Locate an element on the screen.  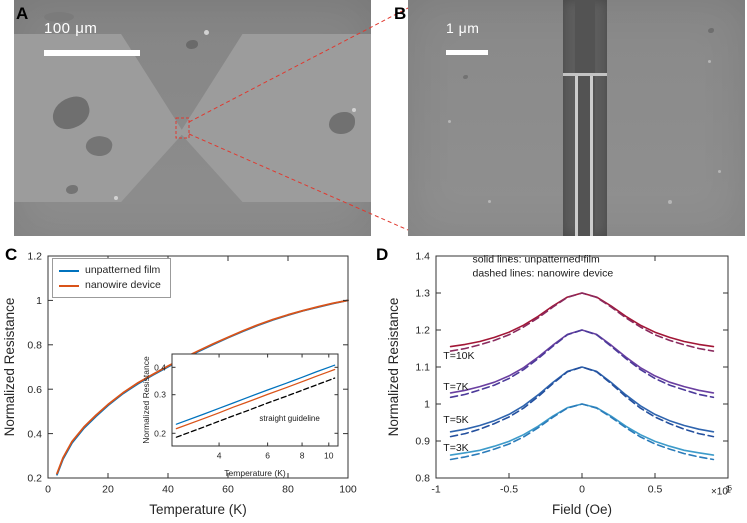
panel-label-a: A is located at coordinates (22, 13).